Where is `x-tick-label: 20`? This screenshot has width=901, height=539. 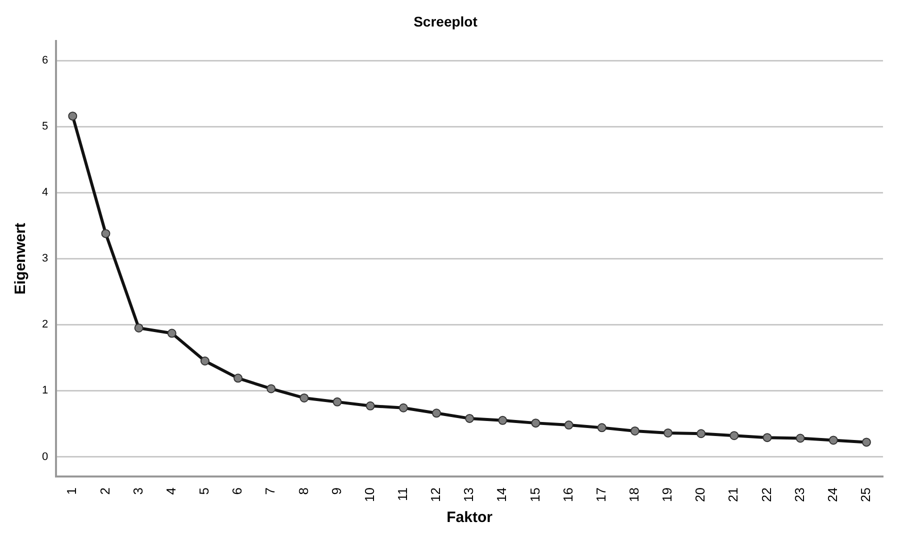
x-tick-label: 20 is located at coordinates (700, 495).